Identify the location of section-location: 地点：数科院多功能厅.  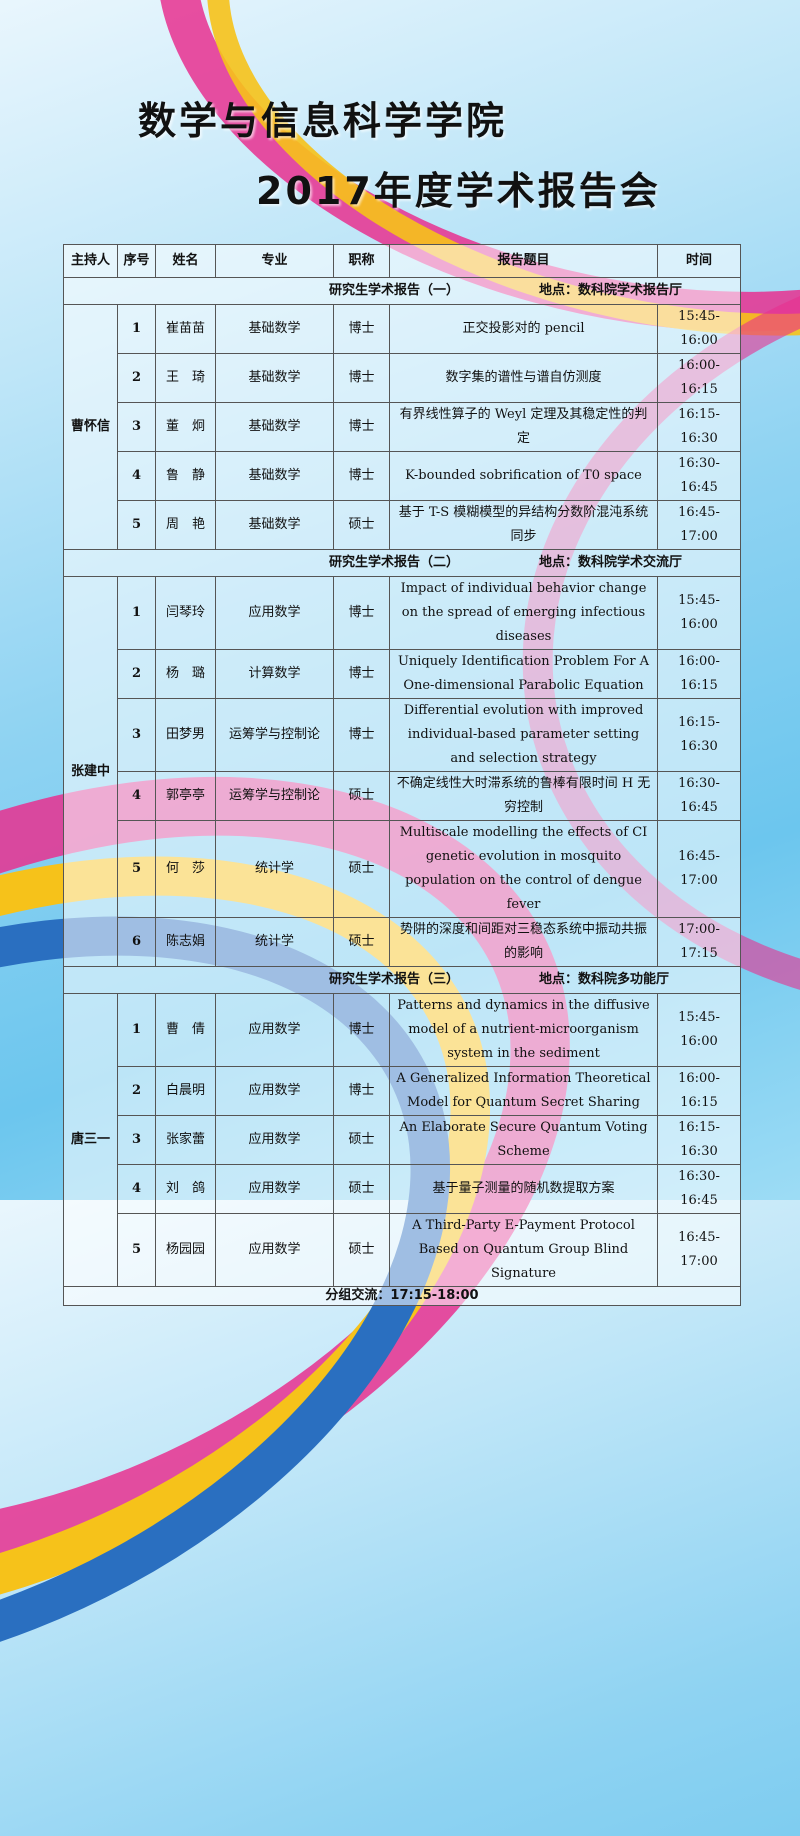
(604, 979).